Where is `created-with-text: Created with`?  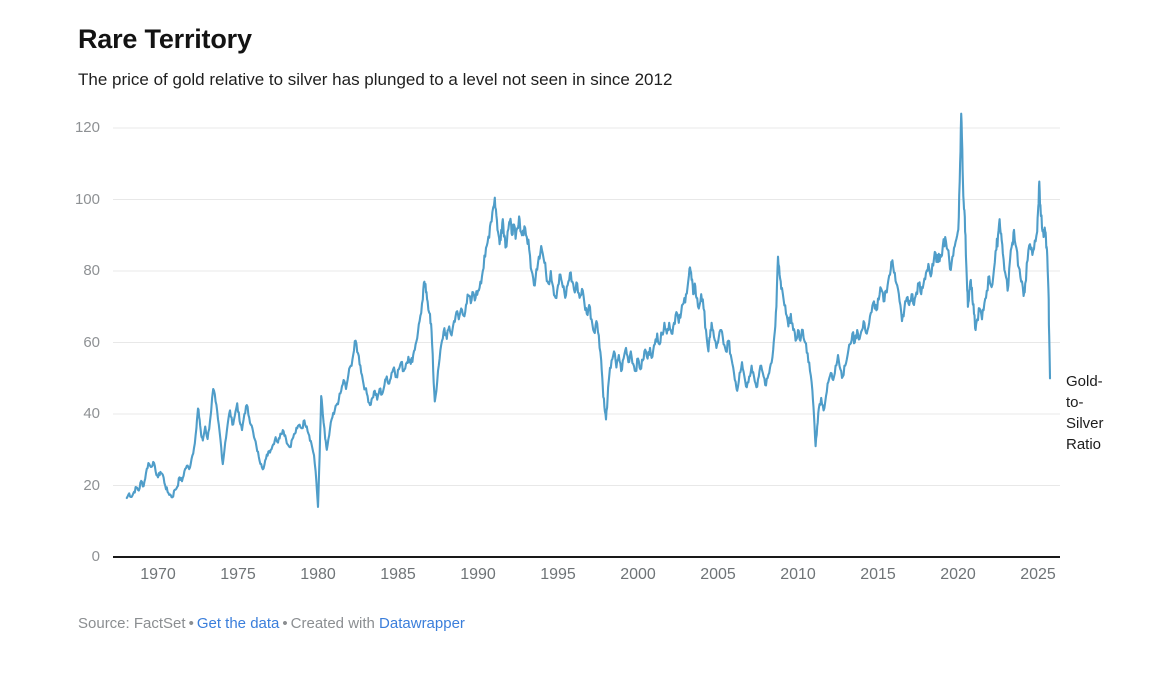 created-with-text: Created with is located at coordinates (332, 623).